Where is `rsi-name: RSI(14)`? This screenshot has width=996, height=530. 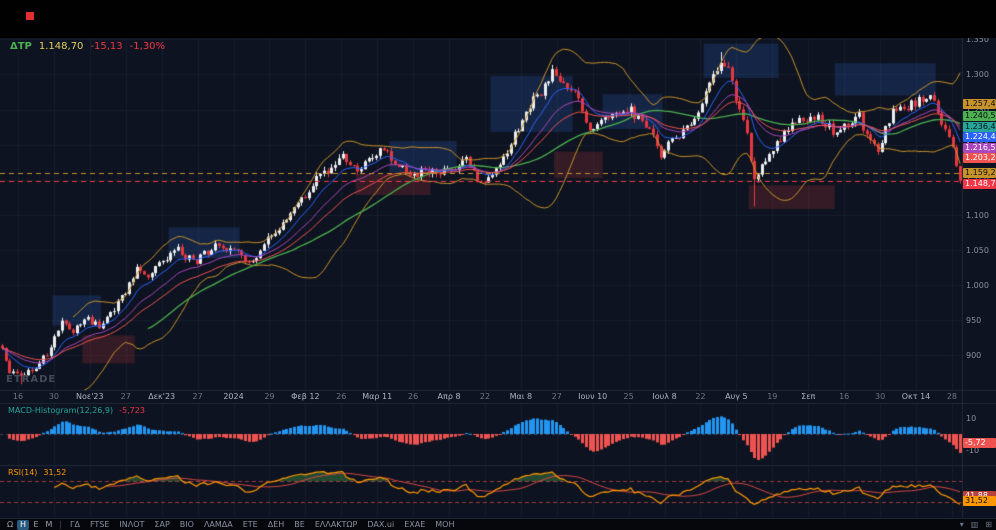
rsi-name: RSI(14) is located at coordinates (23, 472).